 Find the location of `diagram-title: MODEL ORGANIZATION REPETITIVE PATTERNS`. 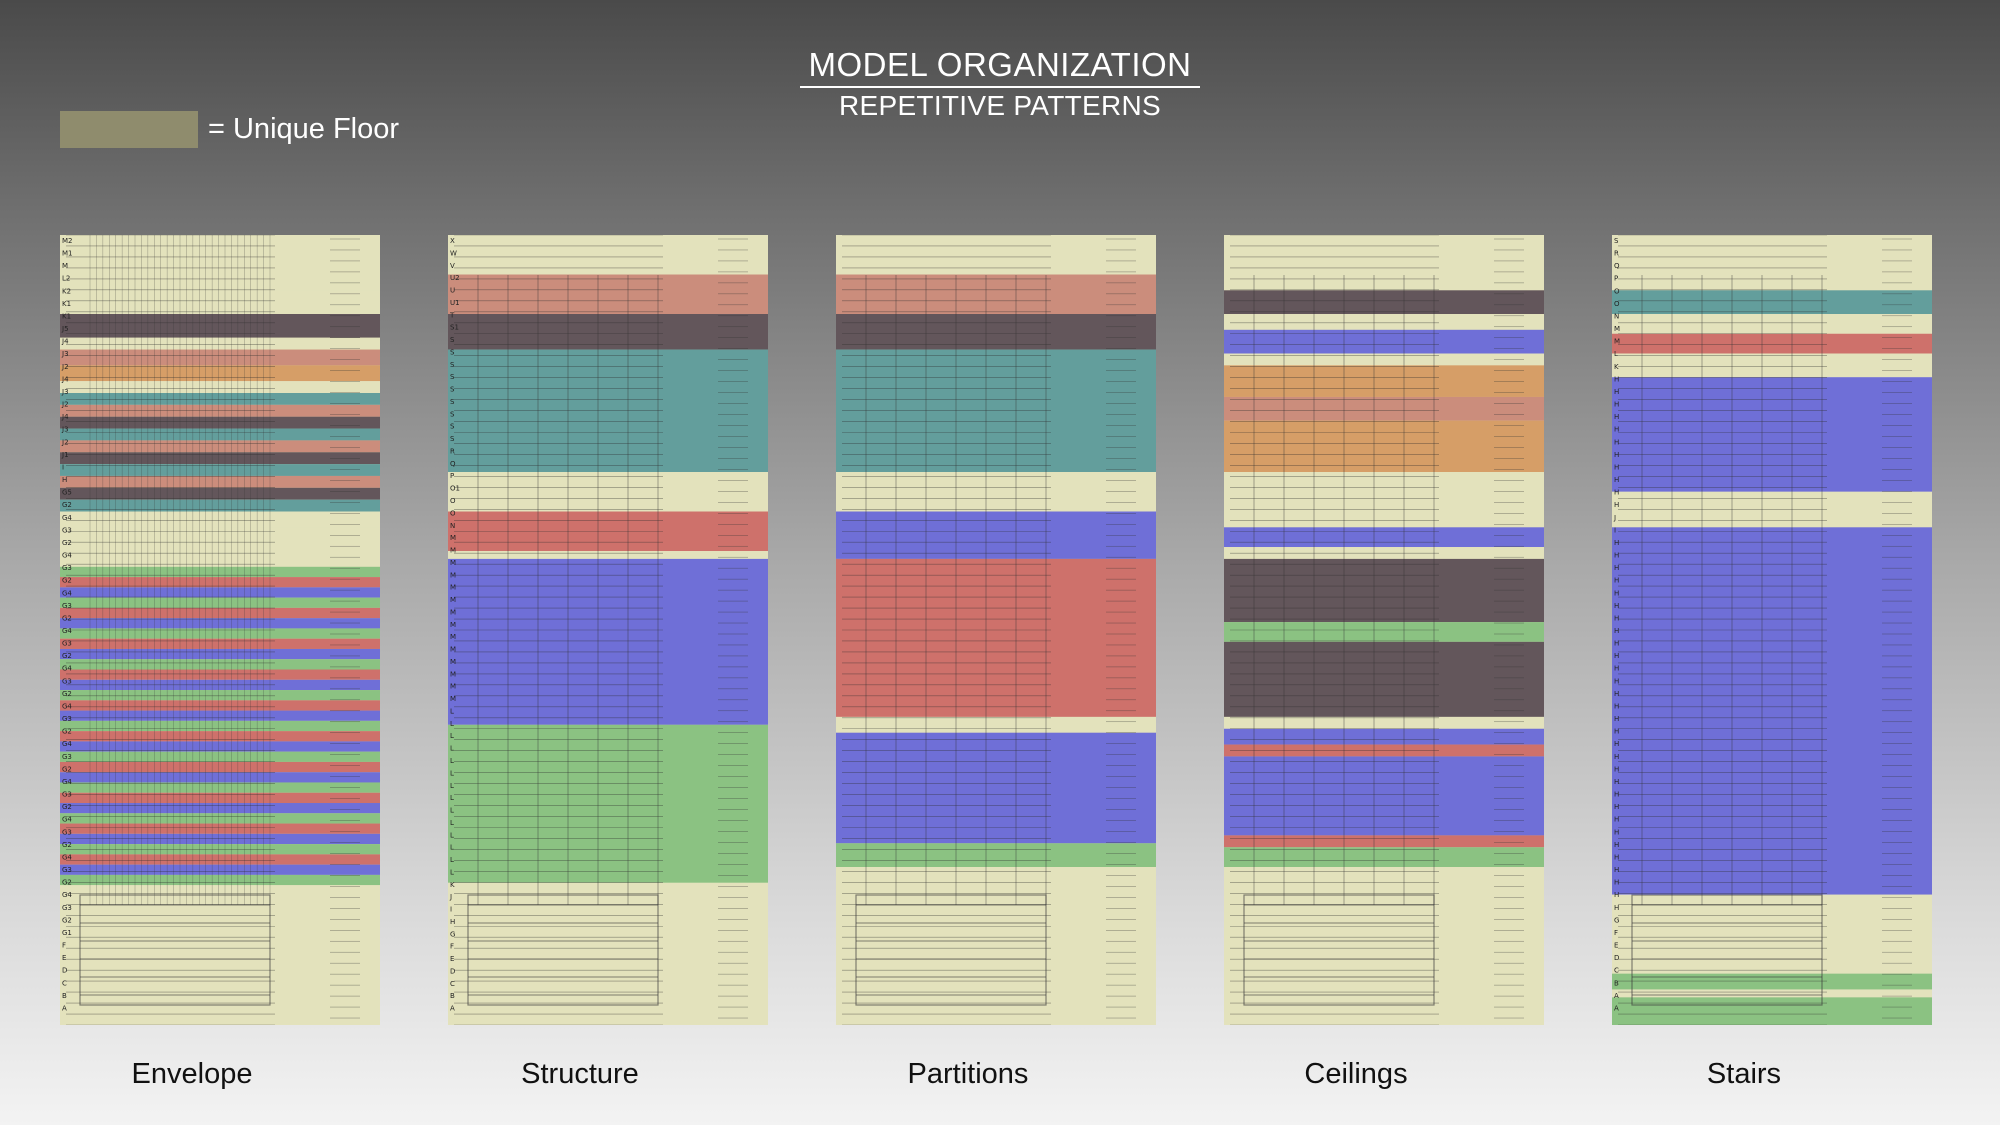

diagram-title: MODEL ORGANIZATION REPETITIVE PATTERNS is located at coordinates (1000, 84).